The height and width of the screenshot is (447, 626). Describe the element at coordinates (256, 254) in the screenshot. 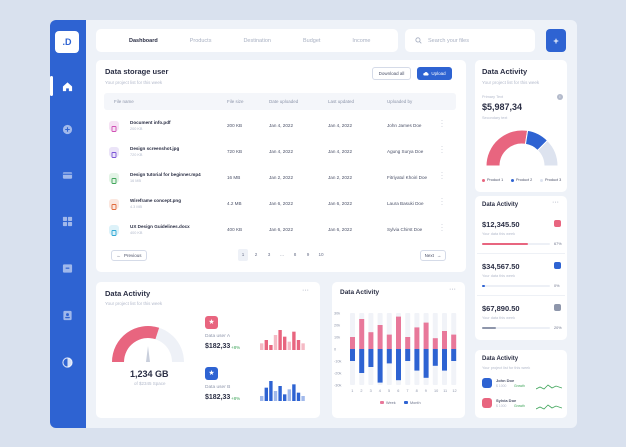

I see `page-2: 2` at that location.